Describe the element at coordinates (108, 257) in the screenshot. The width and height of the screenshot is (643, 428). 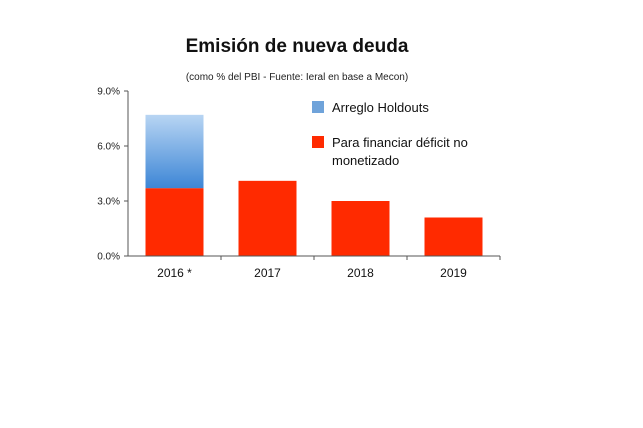
I see `y-tick-label: 0.0%` at that location.